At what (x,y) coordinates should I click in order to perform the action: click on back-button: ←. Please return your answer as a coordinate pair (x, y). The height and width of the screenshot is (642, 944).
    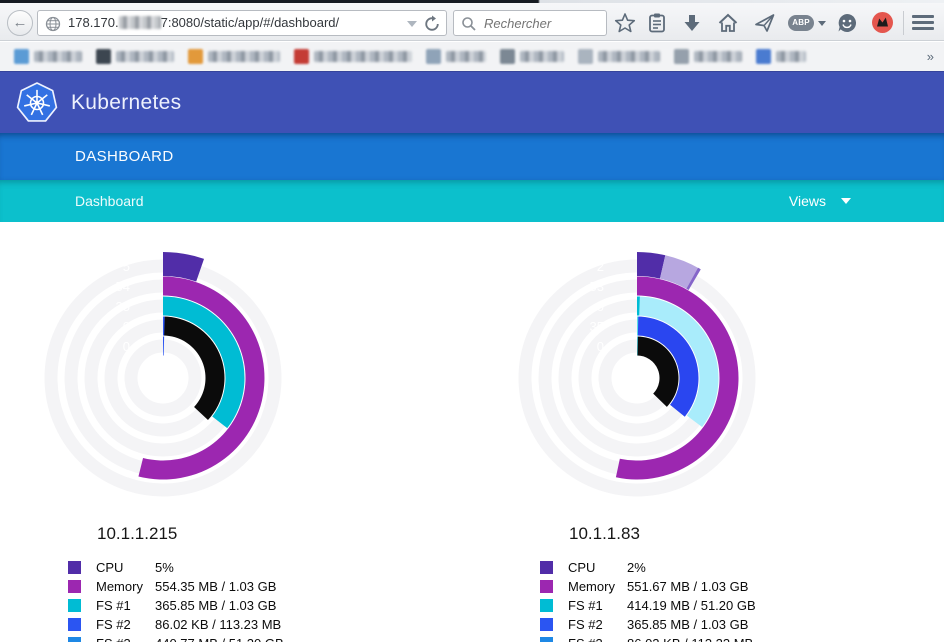
    Looking at the image, I should click on (20, 23).